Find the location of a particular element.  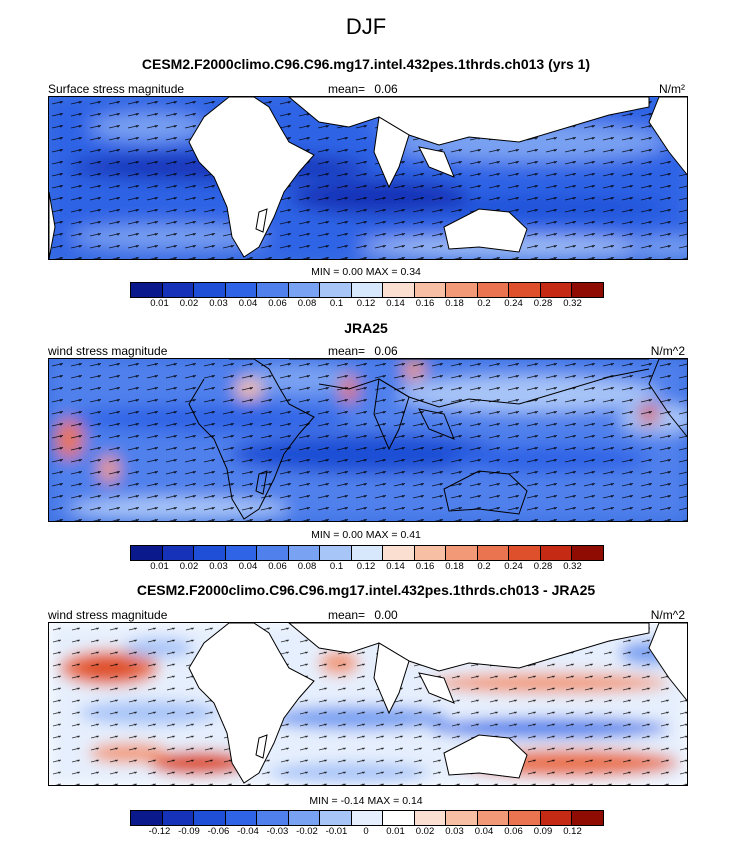

panel-1-min-value: 0.00 is located at coordinates (352, 272).